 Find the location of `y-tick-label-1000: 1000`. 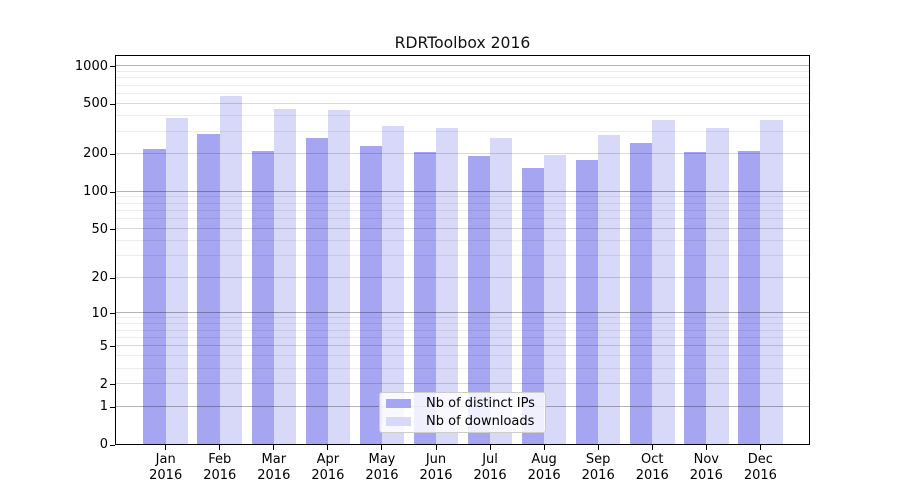

y-tick-label-1000: 1000 is located at coordinates (91, 66).